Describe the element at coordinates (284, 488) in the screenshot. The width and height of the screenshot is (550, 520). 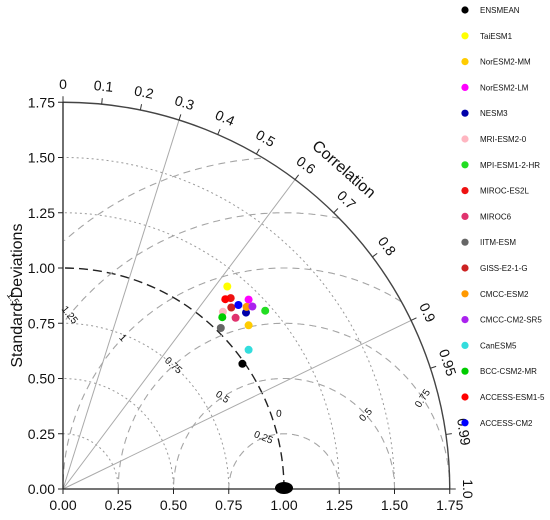
I see `reference-point` at that location.